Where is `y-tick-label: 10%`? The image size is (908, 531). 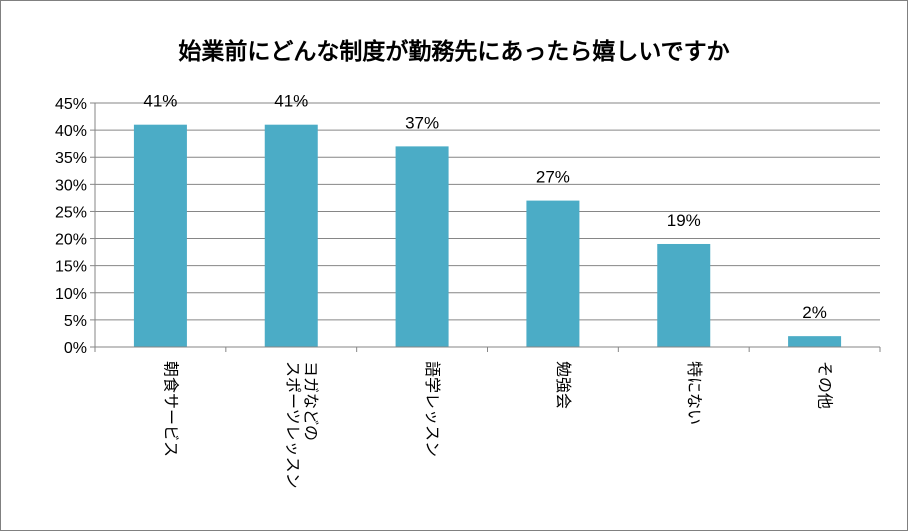
y-tick-label: 10% is located at coordinates (71, 294).